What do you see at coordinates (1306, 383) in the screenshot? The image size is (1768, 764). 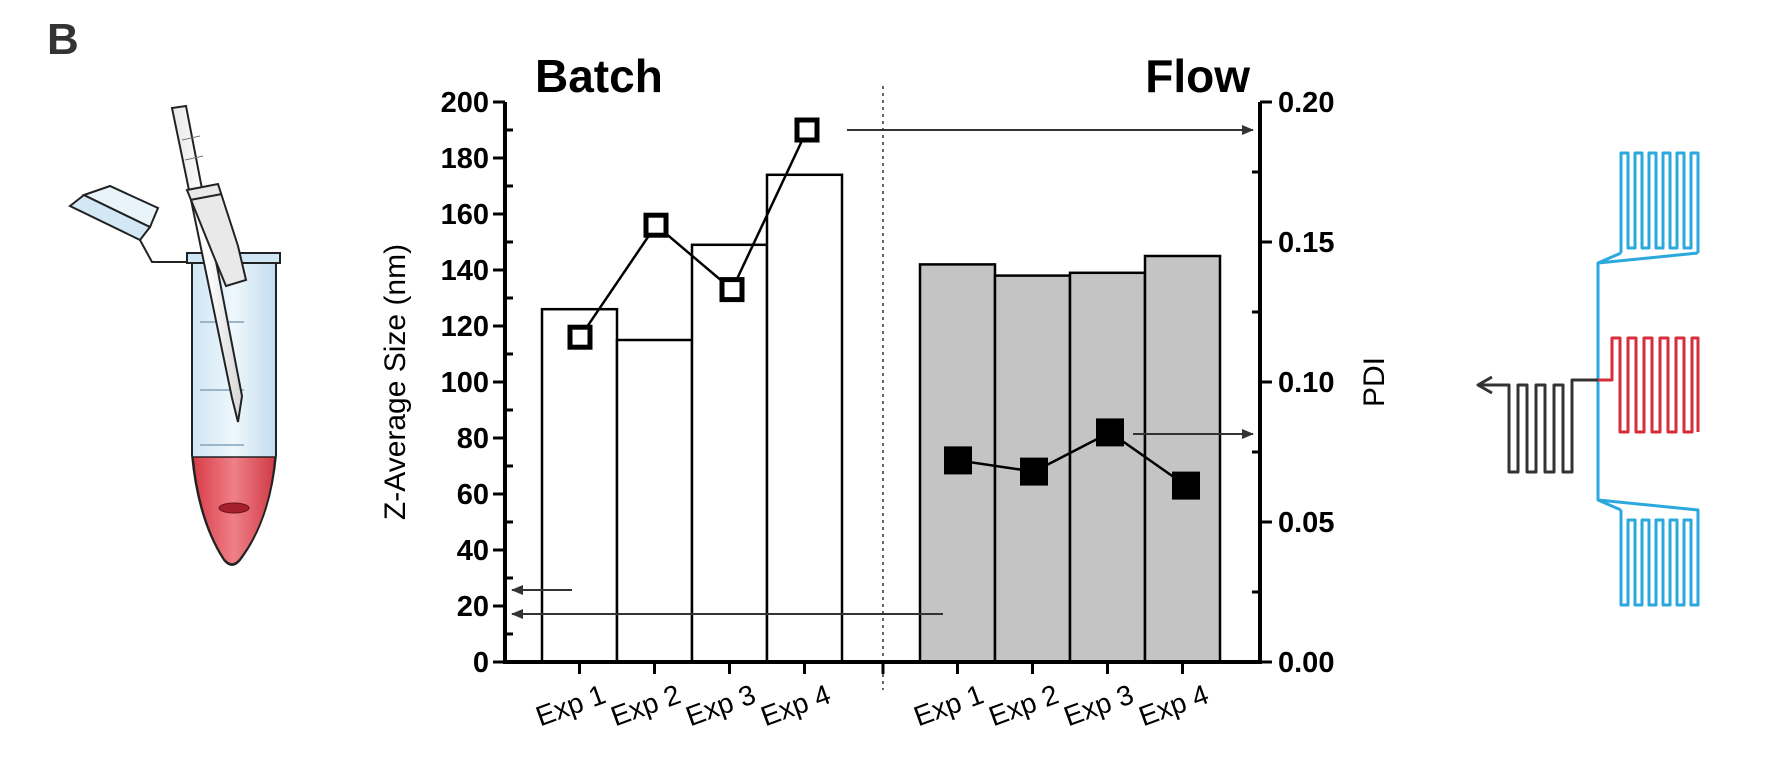 I see `y2-tick-label: 0.10` at bounding box center [1306, 383].